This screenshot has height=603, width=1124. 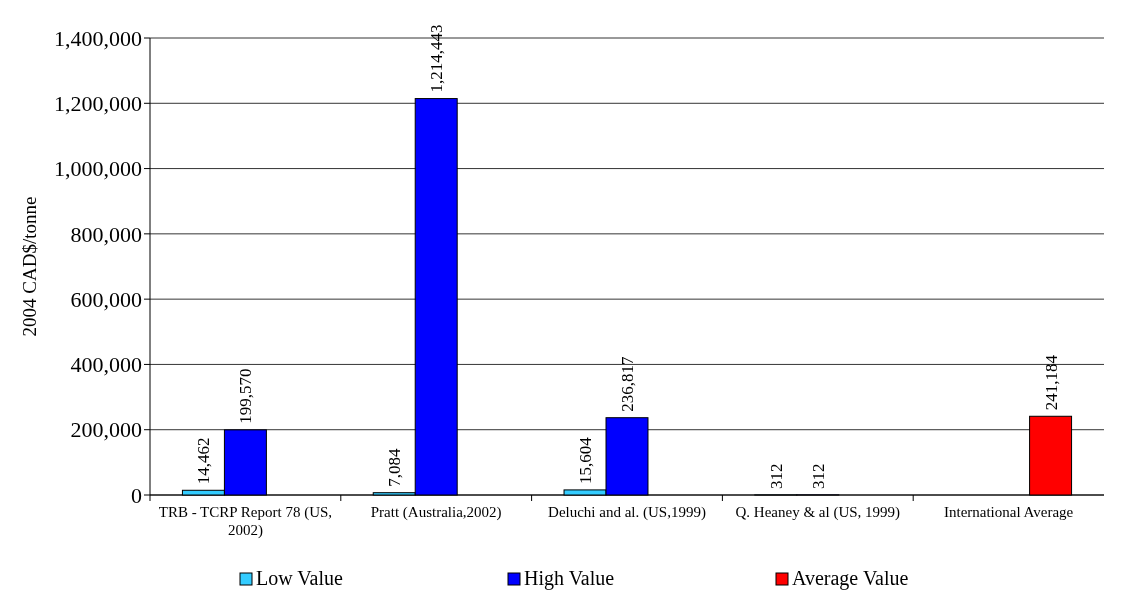 What do you see at coordinates (106, 234) in the screenshot?
I see `y-tick-label: 800,000` at bounding box center [106, 234].